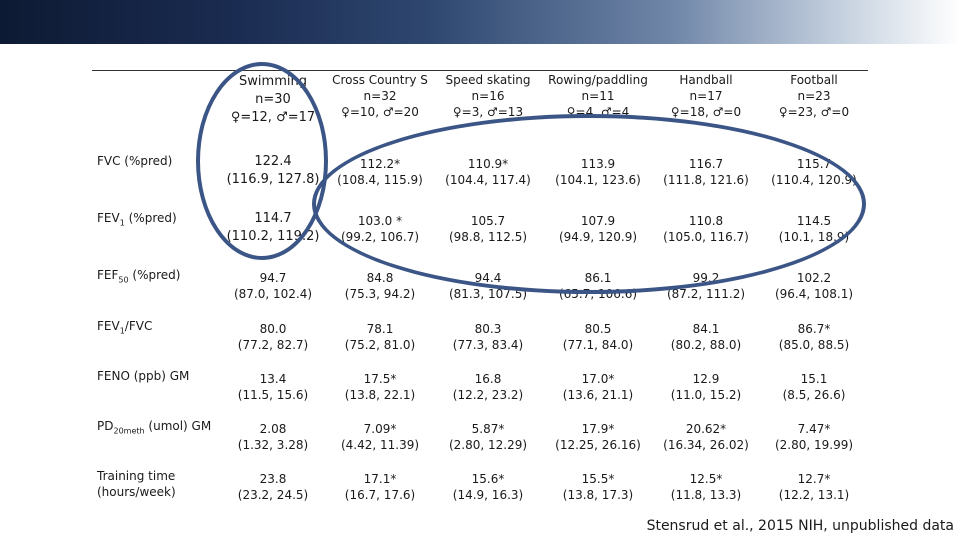 This screenshot has width=960, height=540. What do you see at coordinates (143, 376) in the screenshot?
I see `row-label: FENO (ppb) GM` at bounding box center [143, 376].